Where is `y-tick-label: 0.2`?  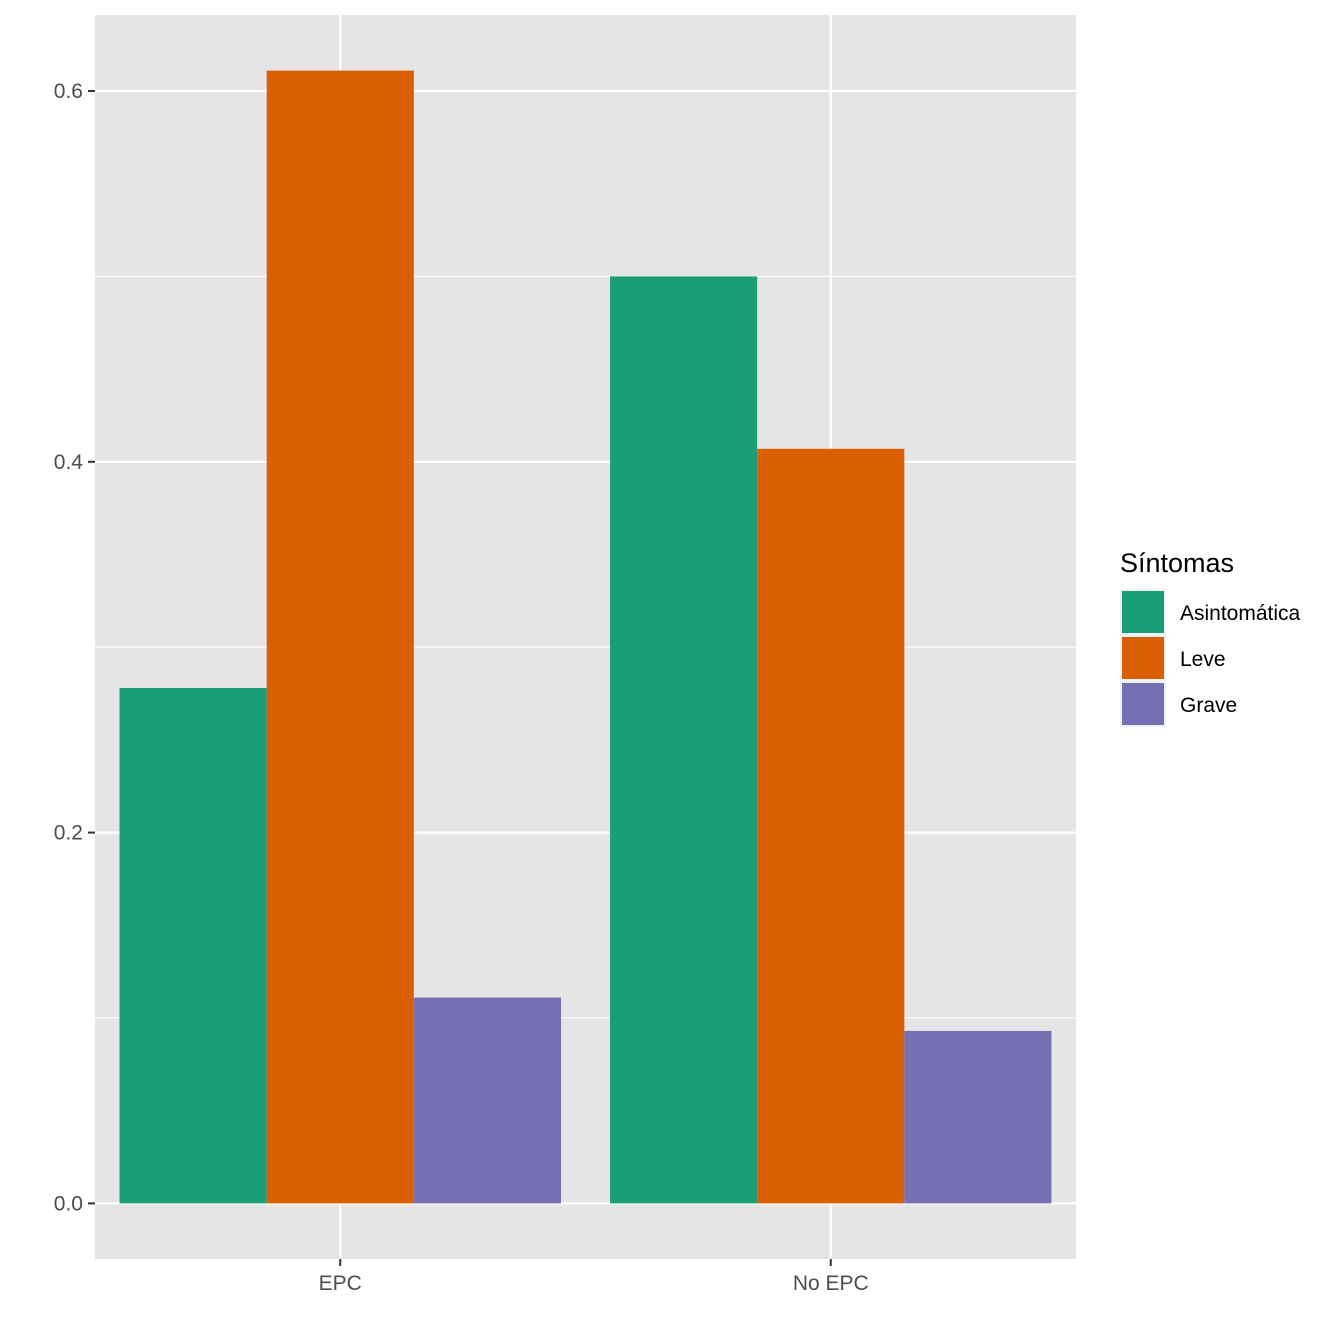
y-tick-label: 0.2 is located at coordinates (68, 833).